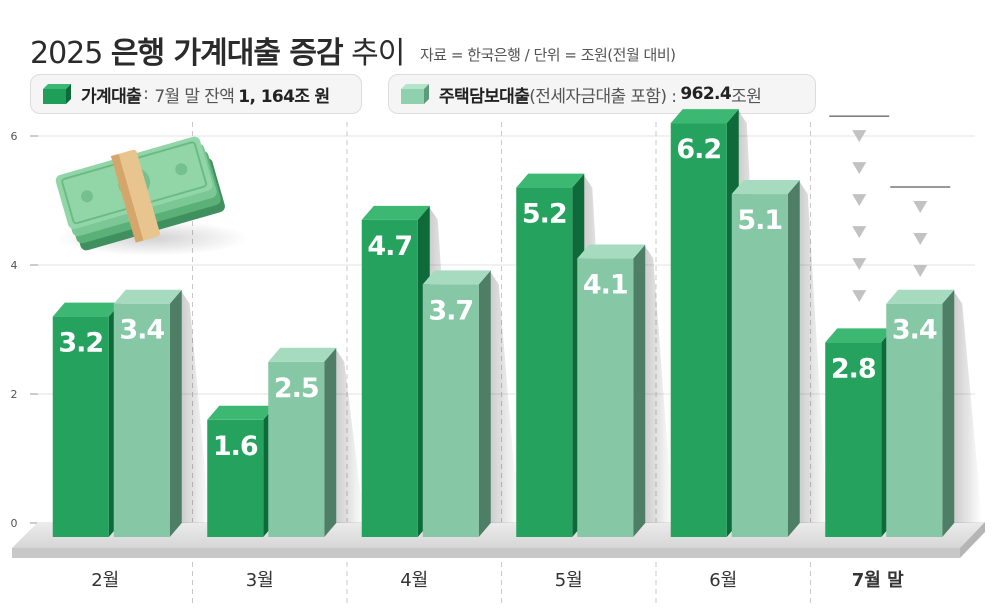 The image size is (1000, 612). I want to click on bar-value-label: 6.2, so click(698, 149).